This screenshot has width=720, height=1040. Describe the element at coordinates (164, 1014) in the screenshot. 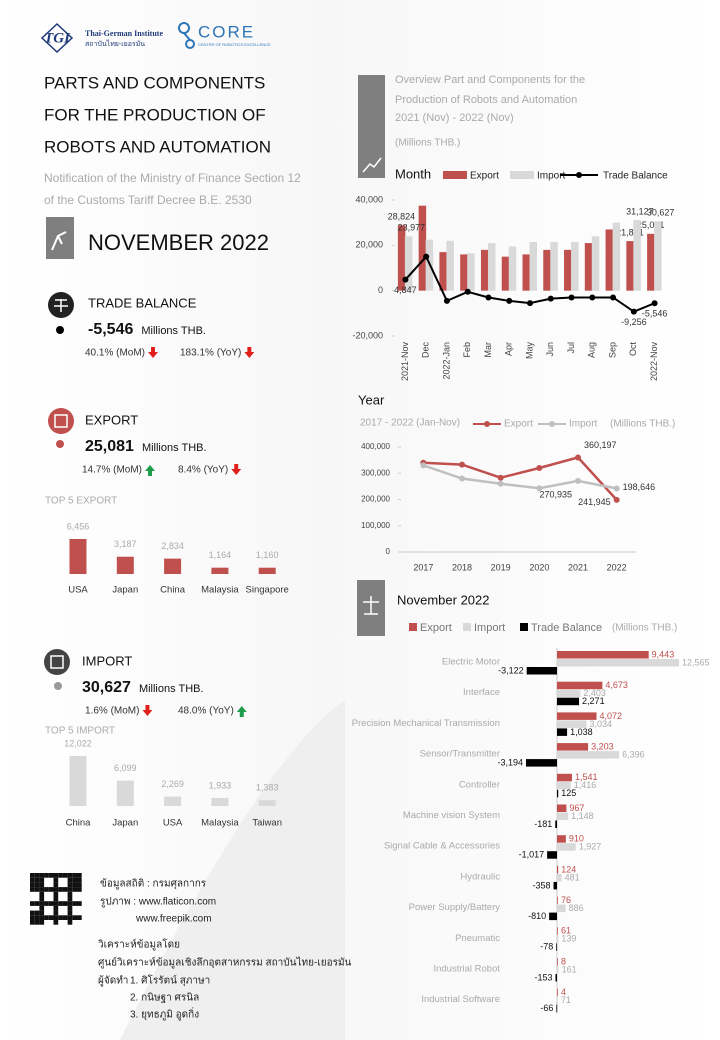

I see `credit-author: 3. ยุทธภูมิ อูดกิ่ง` at that location.